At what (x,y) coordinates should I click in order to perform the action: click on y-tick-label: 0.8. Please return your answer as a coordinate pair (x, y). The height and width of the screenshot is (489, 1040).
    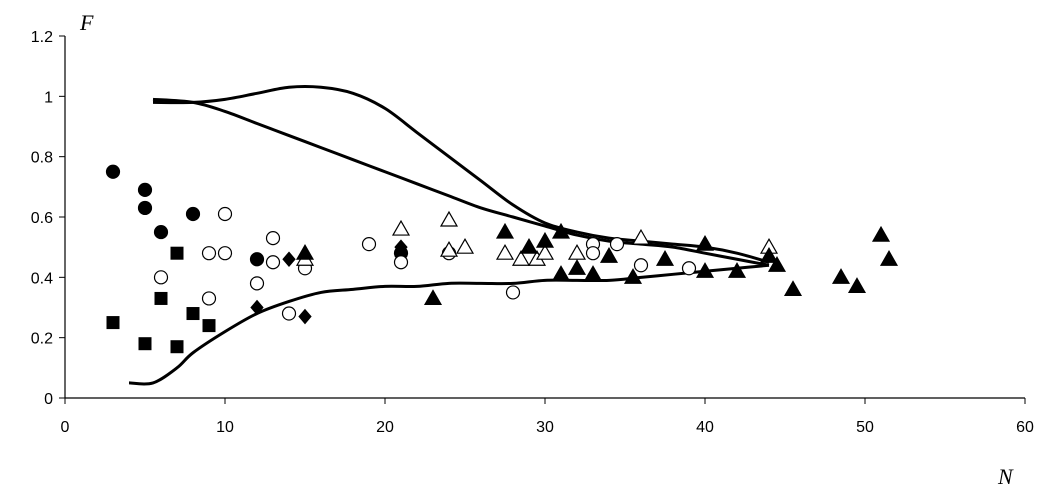
    Looking at the image, I should click on (42, 158).